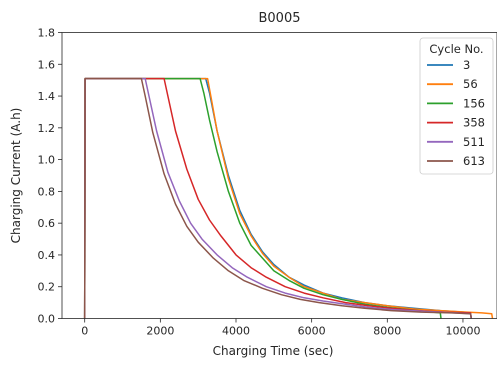 This screenshot has height=366, width=497. What do you see at coordinates (160, 331) in the screenshot?
I see `x-tick-label: 2000` at bounding box center [160, 331].